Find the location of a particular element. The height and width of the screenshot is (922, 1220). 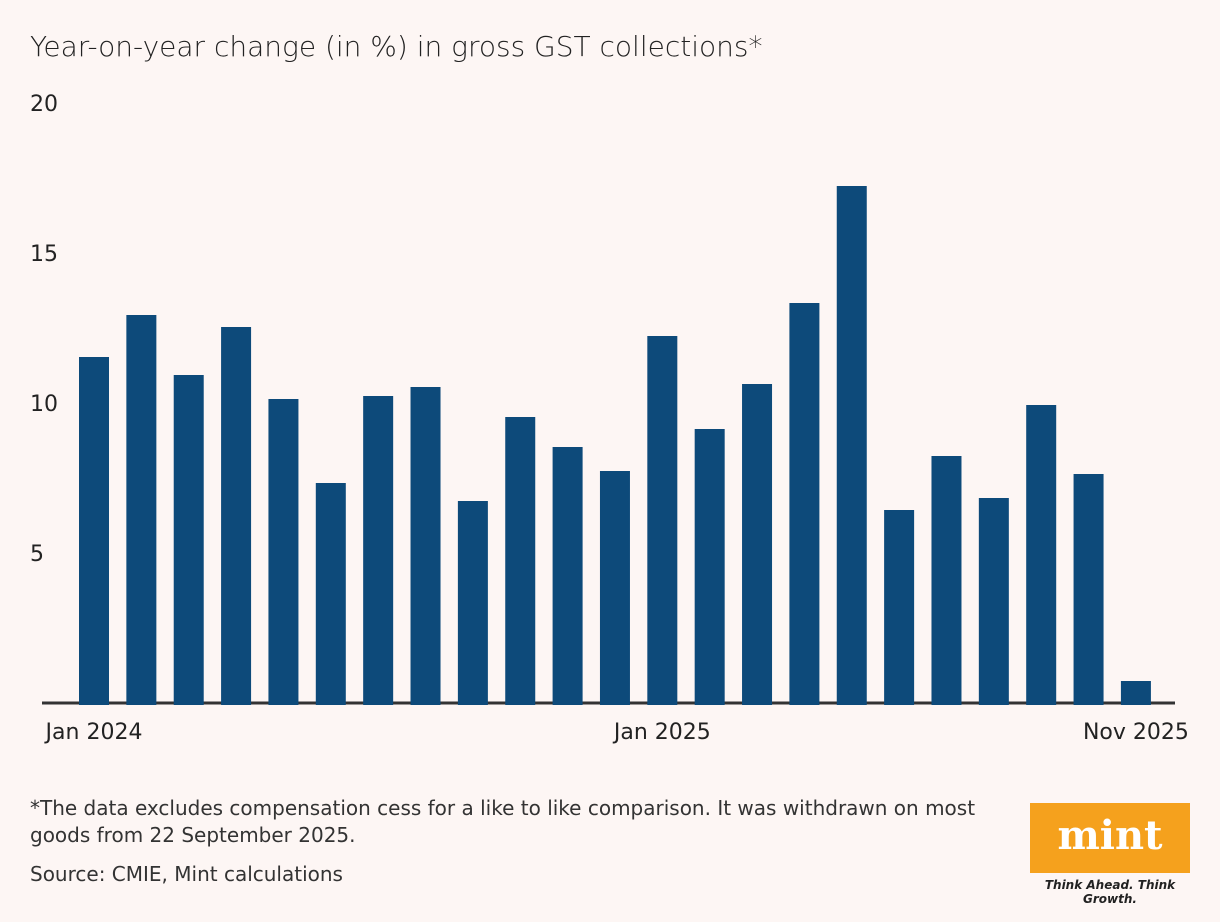

y-tick-label: 15 is located at coordinates (44, 254).